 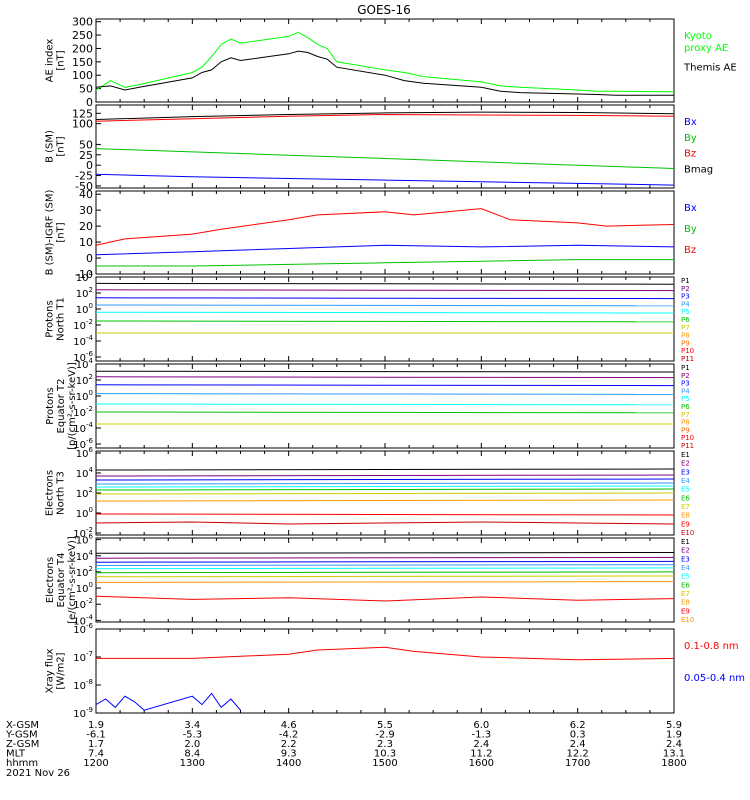 I want to click on y-tick-label: 50, so click(x=86, y=144).